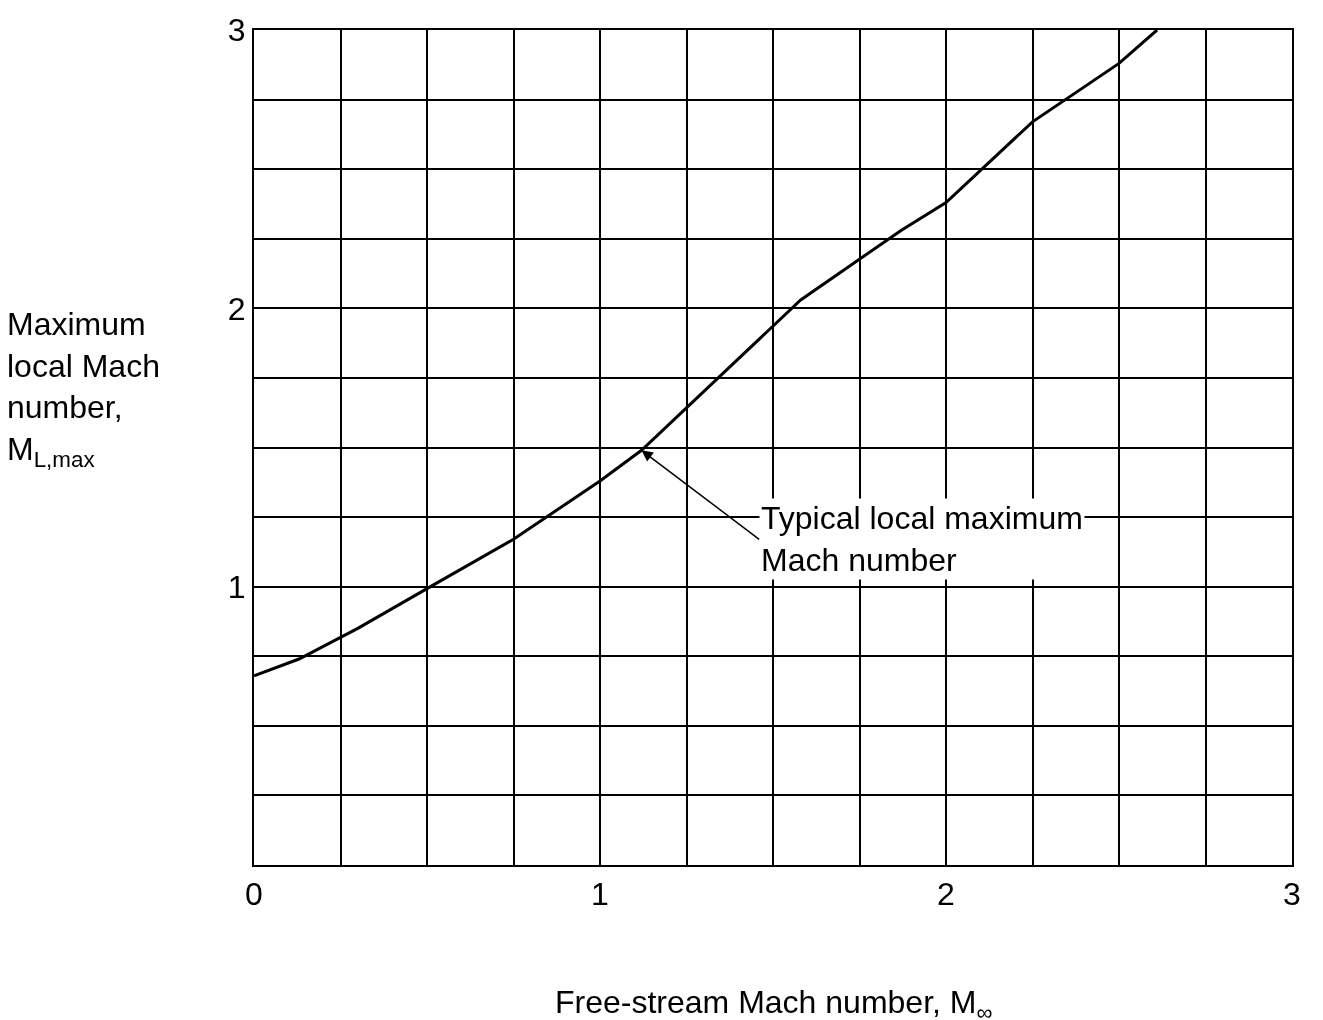  What do you see at coordinates (236, 30) in the screenshot?
I see `y-tick-label: 3` at bounding box center [236, 30].